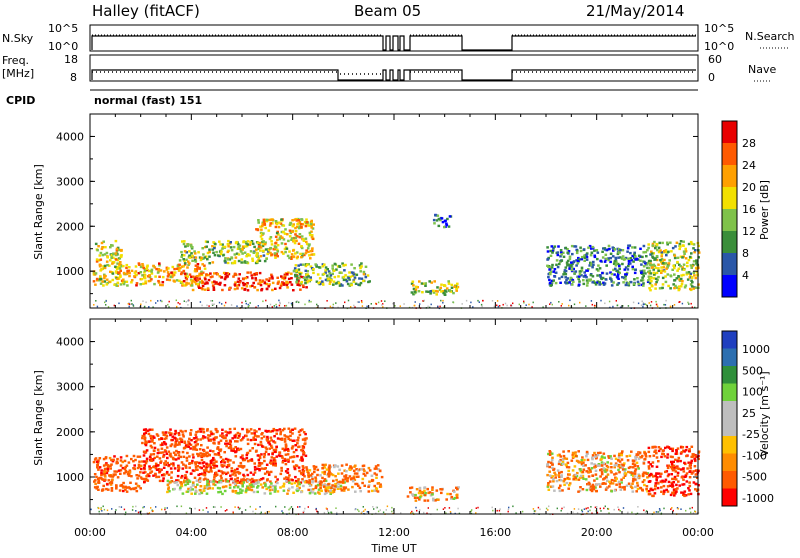 This screenshot has width=800, height=558. I want to click on freq-tick-bottom: 8, so click(73, 77).